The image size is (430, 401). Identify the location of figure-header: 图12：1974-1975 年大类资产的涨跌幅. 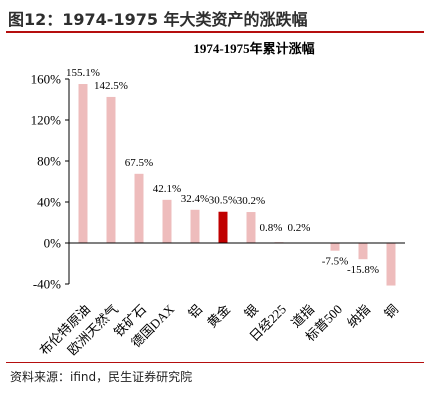
(215, 18).